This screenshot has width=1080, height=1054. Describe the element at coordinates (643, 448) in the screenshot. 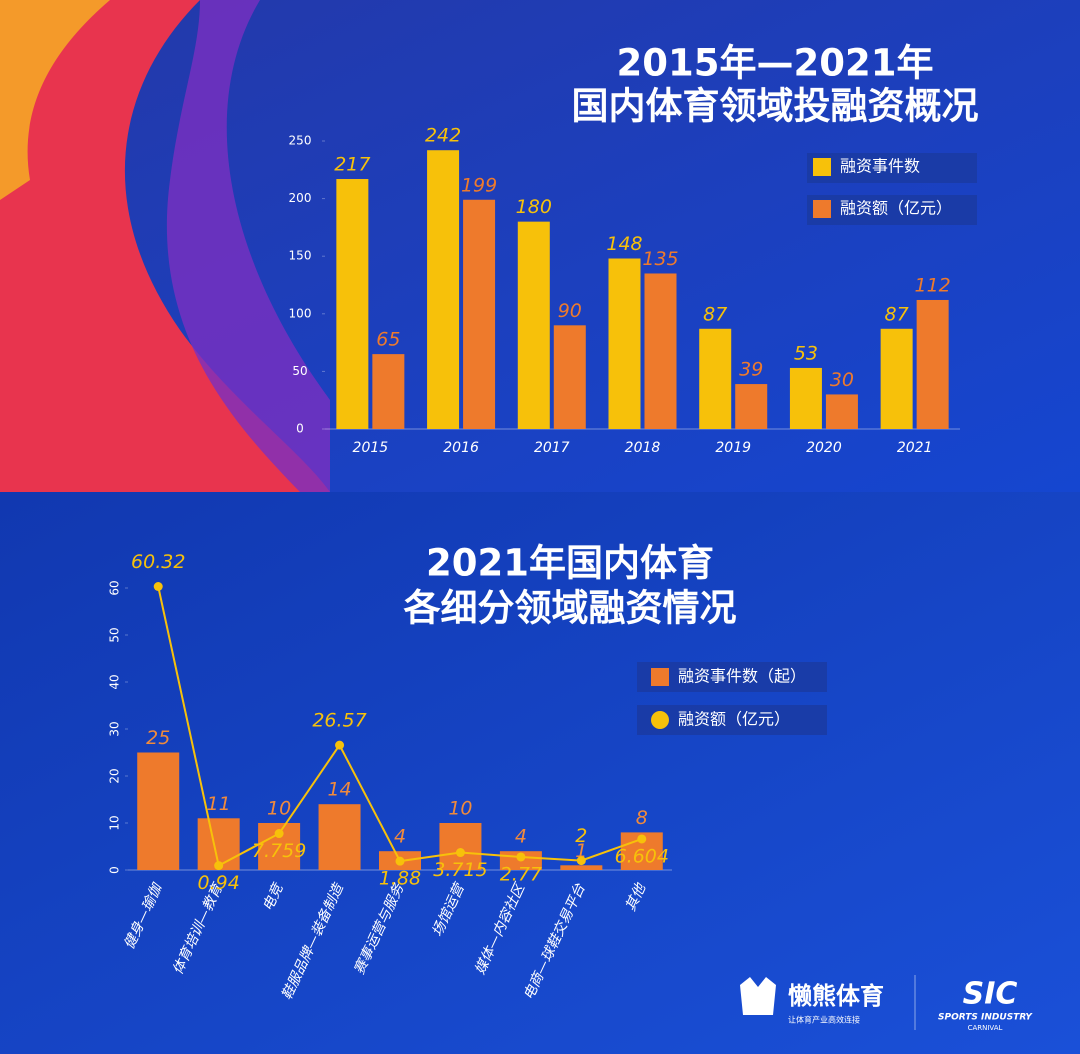

I see `x-tick-label: 2018` at that location.